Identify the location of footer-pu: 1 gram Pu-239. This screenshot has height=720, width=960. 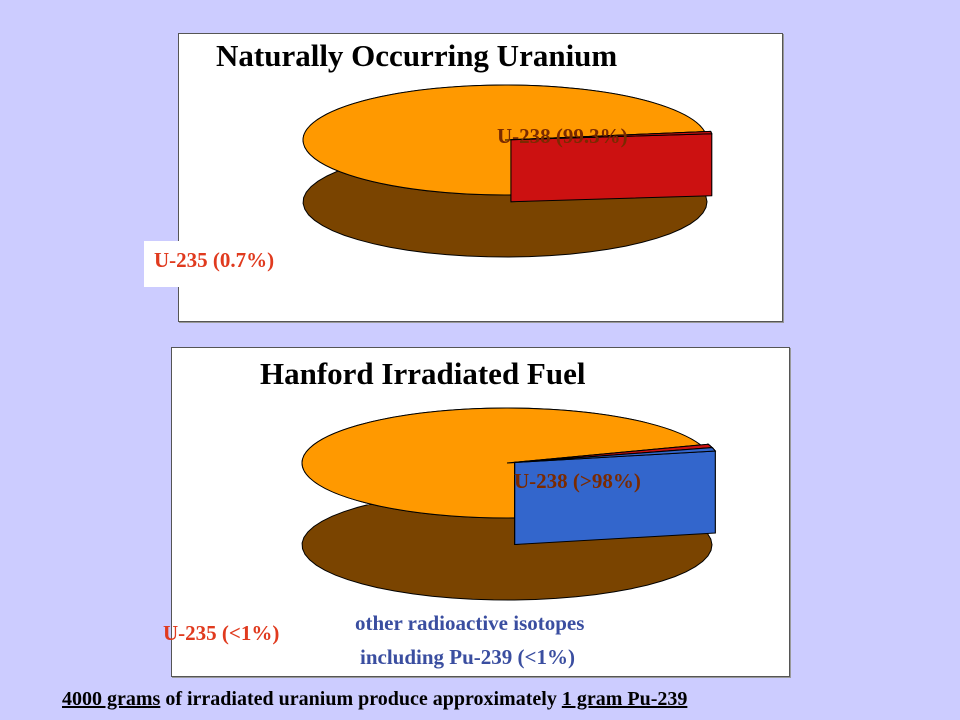
(624, 699).